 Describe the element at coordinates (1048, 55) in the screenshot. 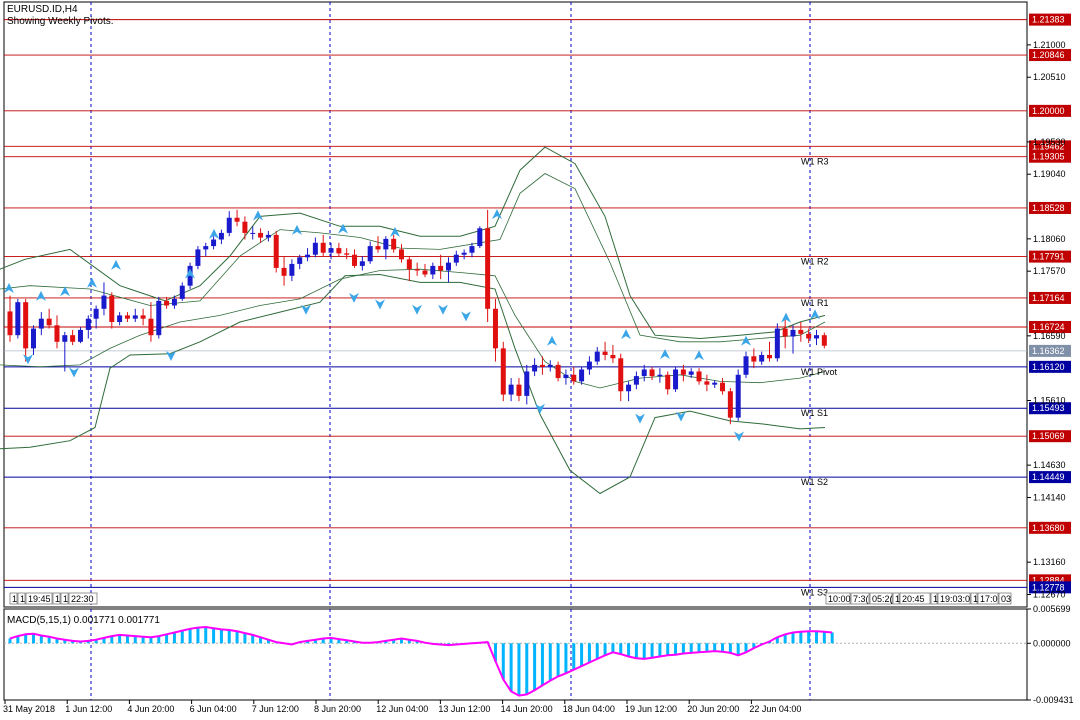

I see `price-box-label-1: 1.20846` at that location.